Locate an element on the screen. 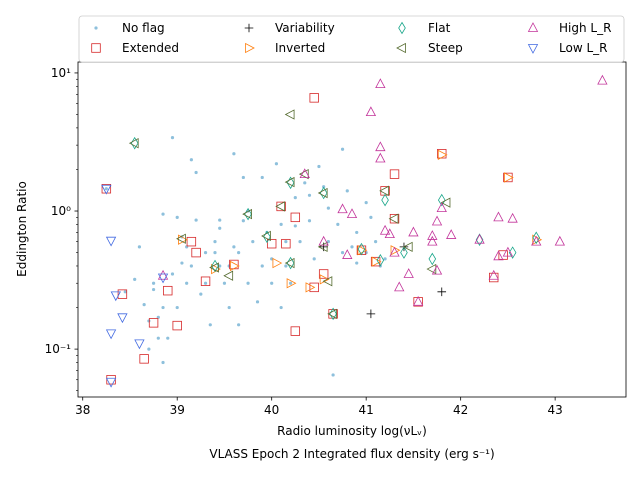 The image size is (640, 480). legend-item: Low L_R is located at coordinates (567, 48).